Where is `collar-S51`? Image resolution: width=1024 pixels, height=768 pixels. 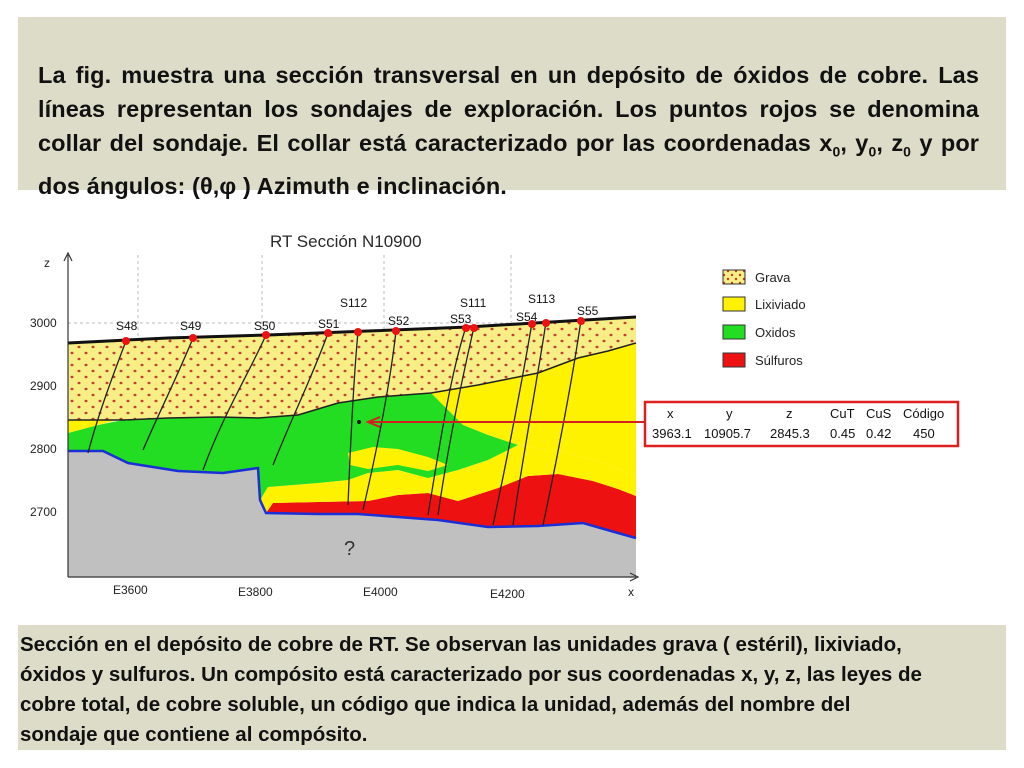 collar-S51 is located at coordinates (328, 333).